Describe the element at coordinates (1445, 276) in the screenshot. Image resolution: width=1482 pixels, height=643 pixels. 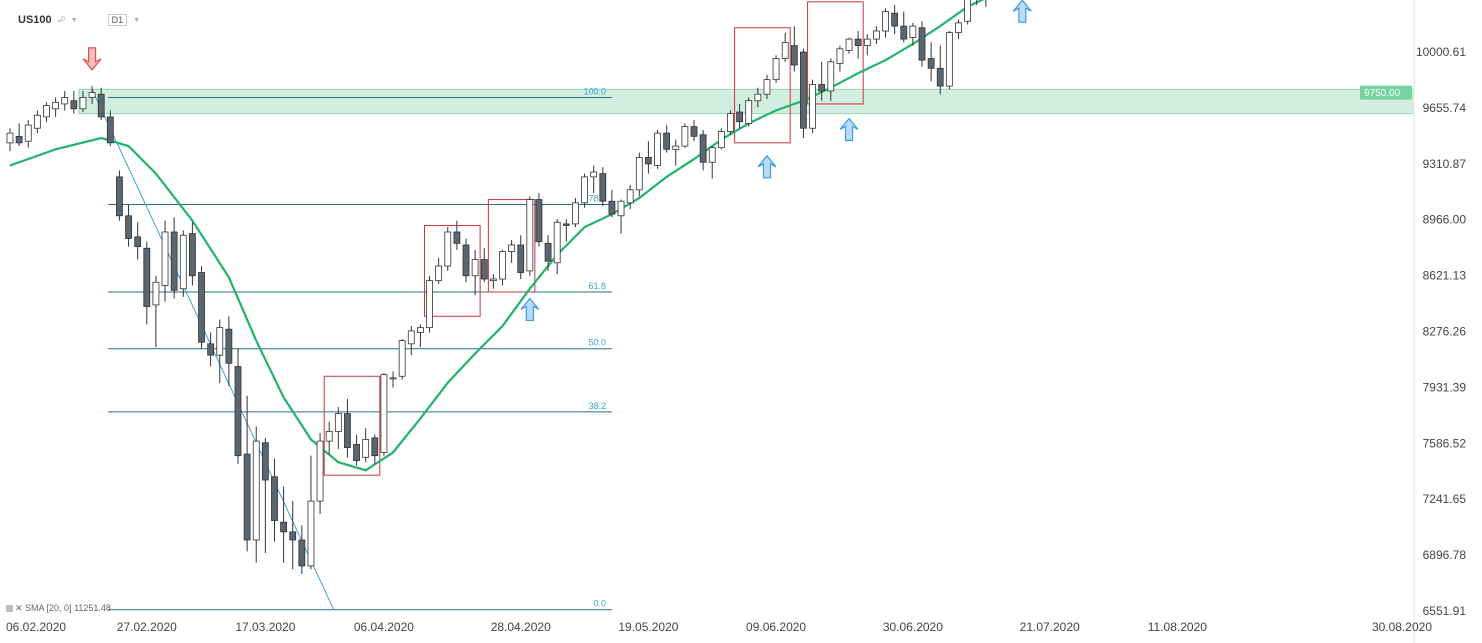
I see `y-tick-label: 8621.13` at that location.